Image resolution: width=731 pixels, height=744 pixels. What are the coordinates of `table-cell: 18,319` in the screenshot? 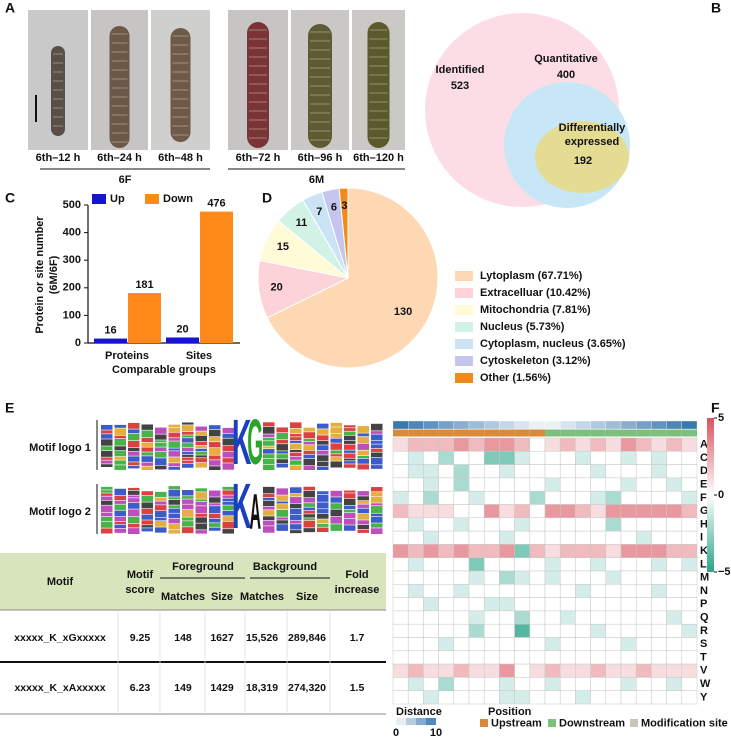 It's located at (262, 688).